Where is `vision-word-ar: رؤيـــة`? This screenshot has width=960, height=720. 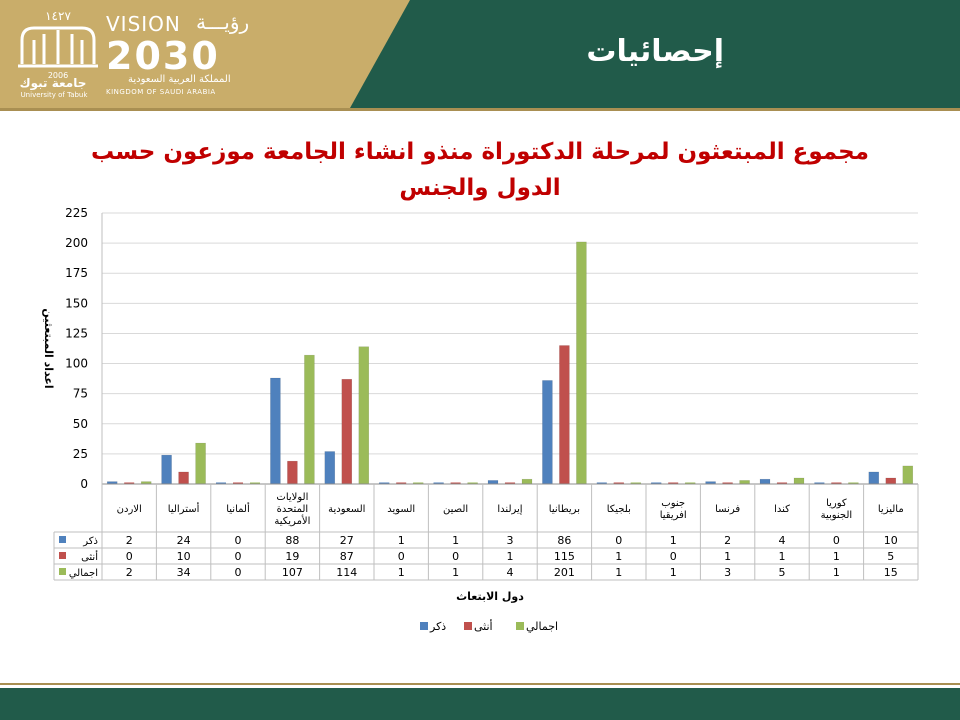 vision-word-ar: رؤيـــة is located at coordinates (223, 22).